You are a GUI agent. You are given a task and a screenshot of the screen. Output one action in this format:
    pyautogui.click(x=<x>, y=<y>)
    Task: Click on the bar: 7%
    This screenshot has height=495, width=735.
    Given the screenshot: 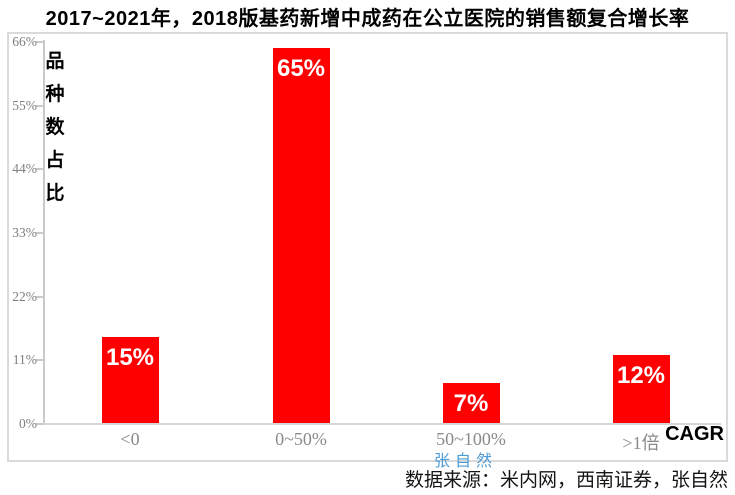 What is the action you would take?
    pyautogui.click(x=471, y=403)
    